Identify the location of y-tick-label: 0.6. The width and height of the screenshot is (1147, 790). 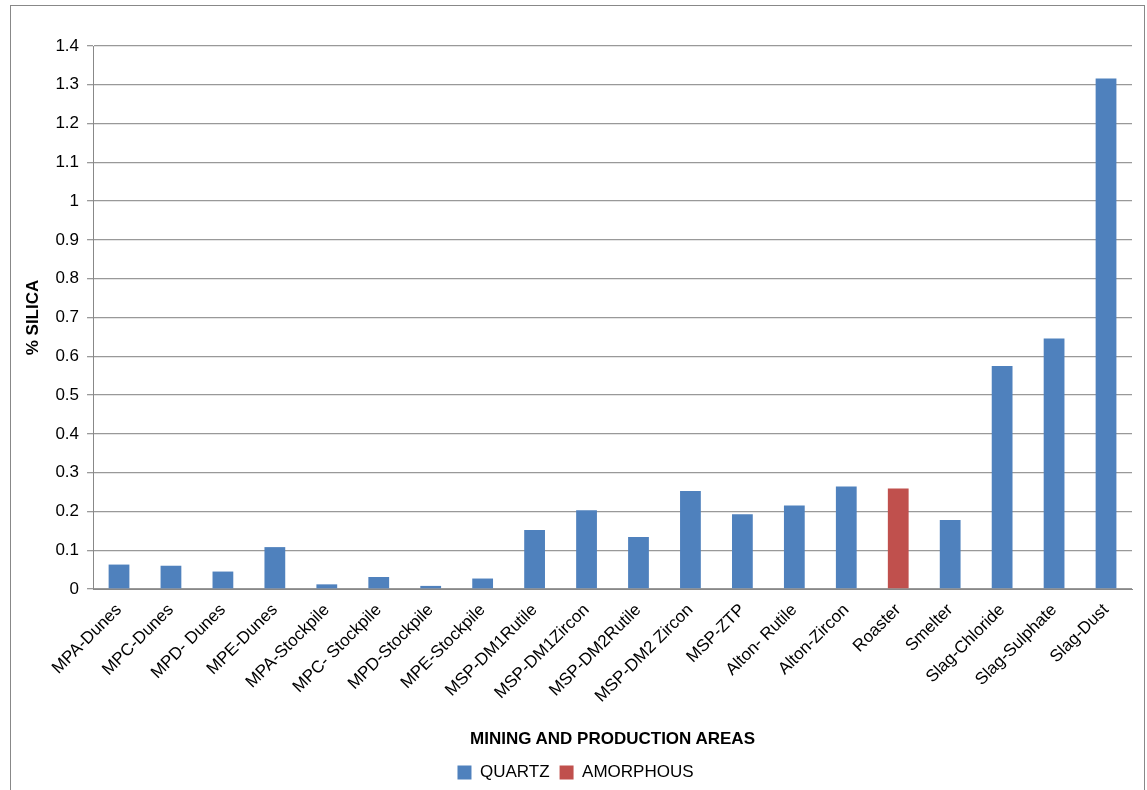
(67, 355).